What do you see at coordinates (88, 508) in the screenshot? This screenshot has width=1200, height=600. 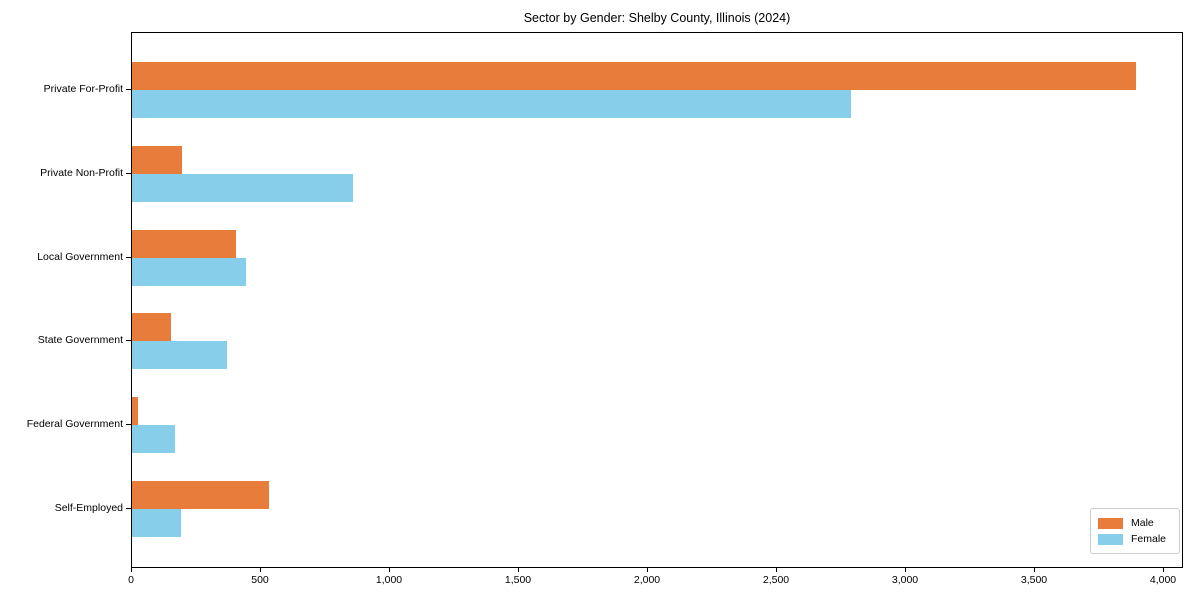 I see `y-axis-label: Self-Employed` at bounding box center [88, 508].